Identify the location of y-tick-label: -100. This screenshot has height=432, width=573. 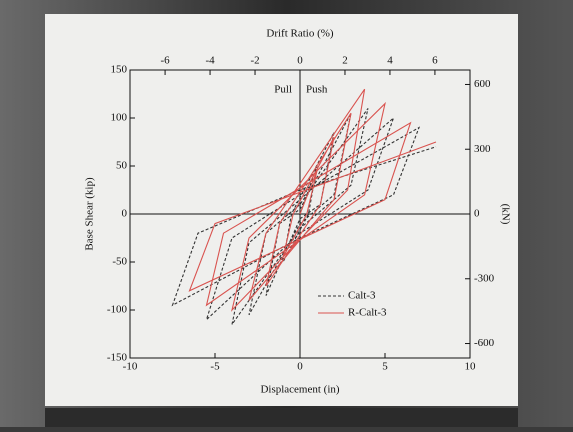
(117, 310).